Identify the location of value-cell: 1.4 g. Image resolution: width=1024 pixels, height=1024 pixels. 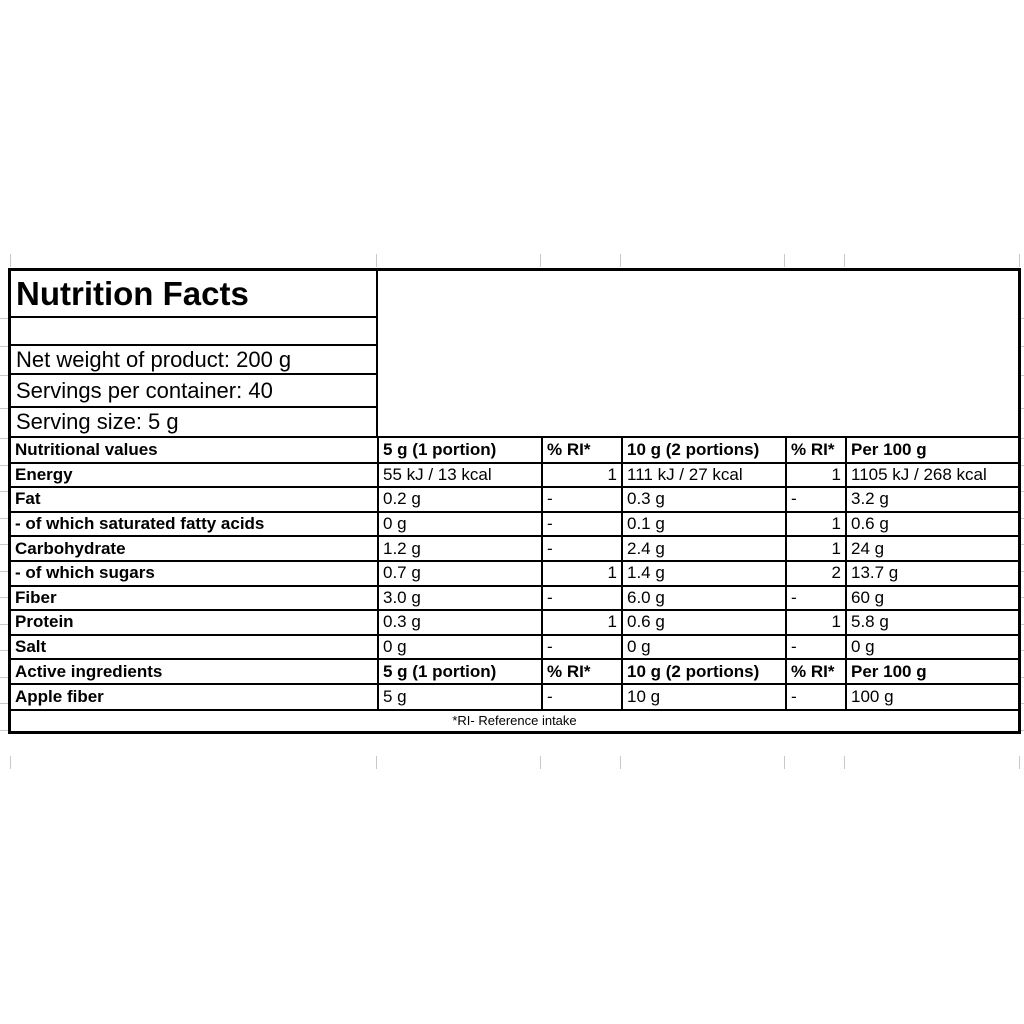
(704, 573).